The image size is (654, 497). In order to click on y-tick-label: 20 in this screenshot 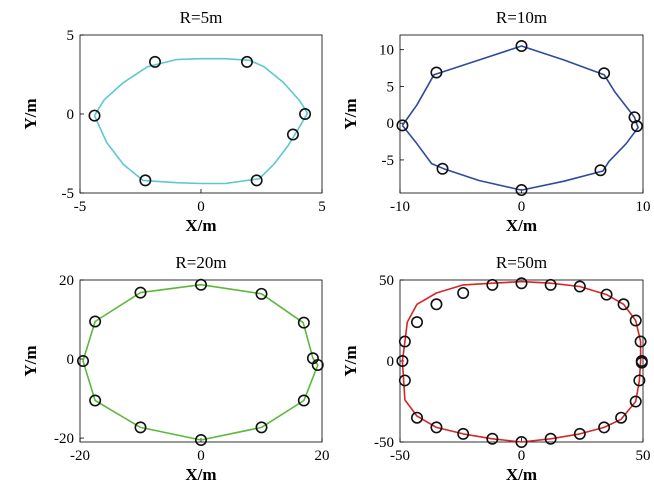, I will do `click(66, 281)`.